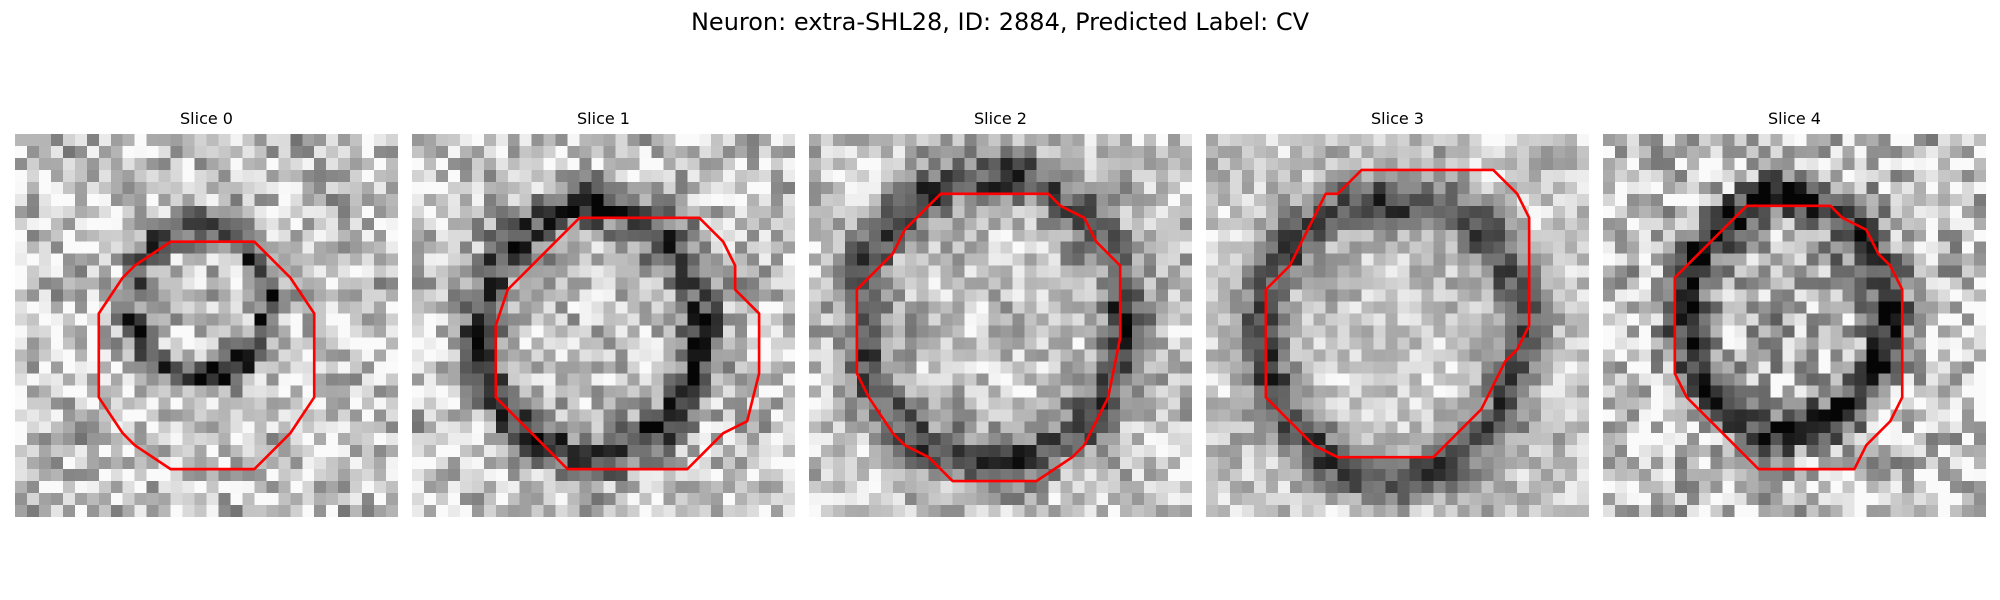 The image size is (2000, 600). I want to click on slice-title-0: Slice 0, so click(206, 118).